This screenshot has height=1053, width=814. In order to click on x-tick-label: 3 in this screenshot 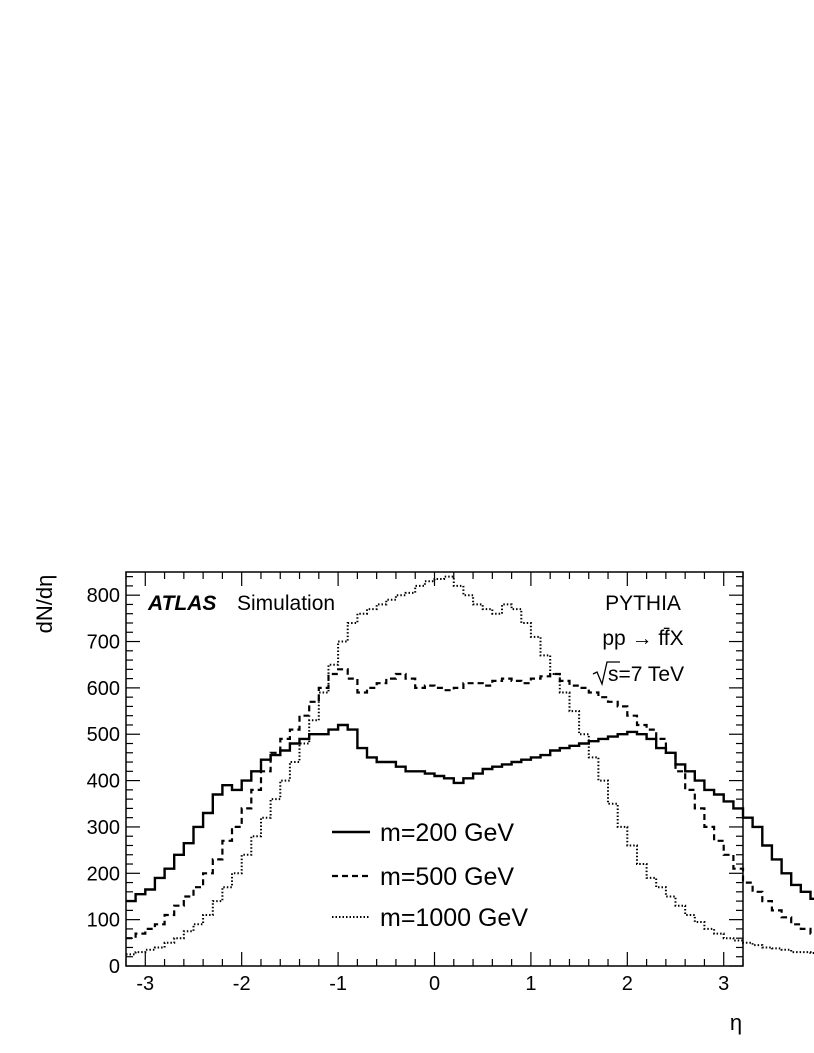, I will do `click(723, 984)`.